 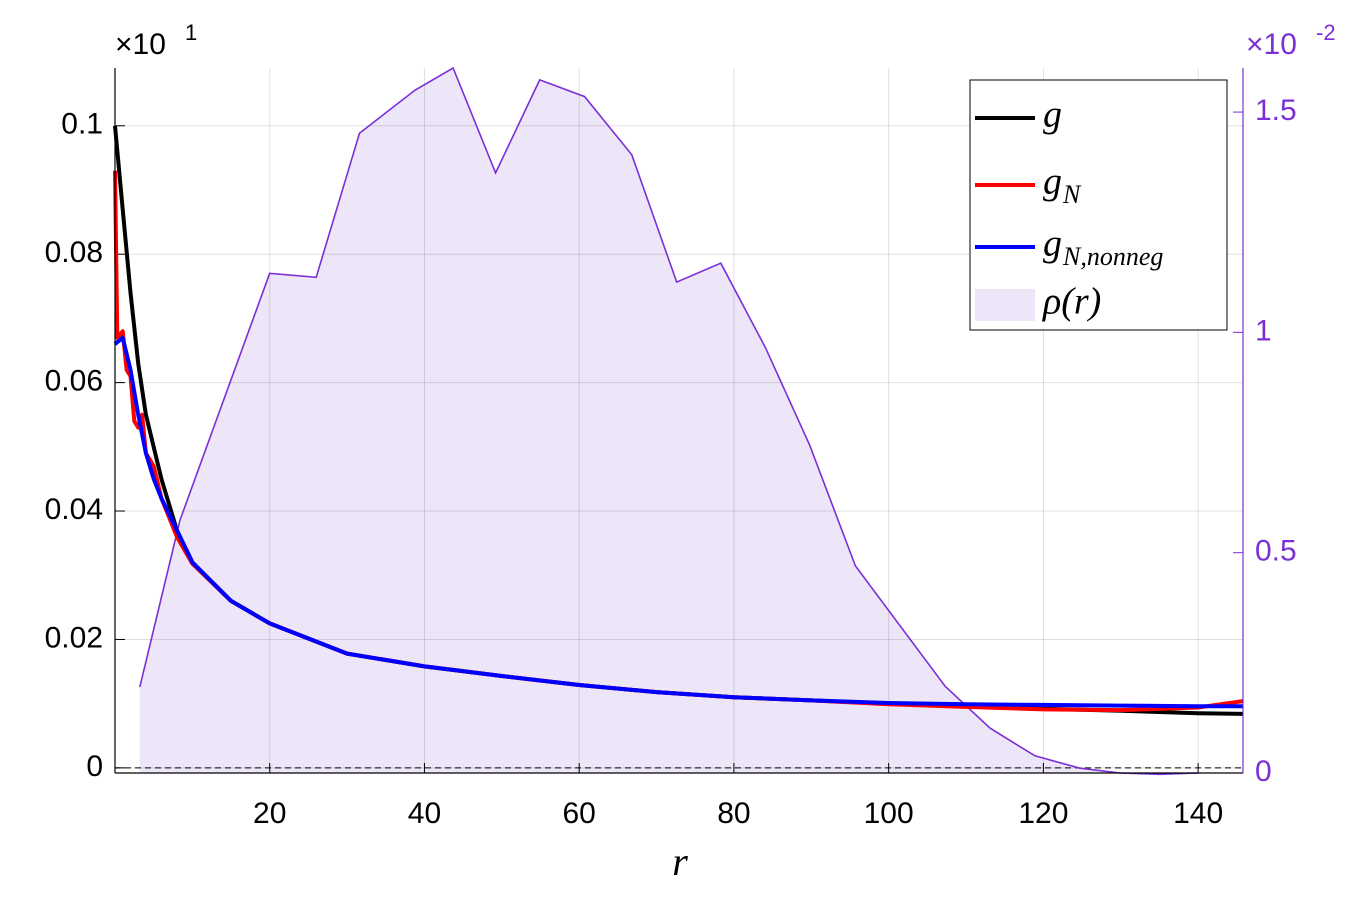 What do you see at coordinates (579, 813) in the screenshot?
I see `x-tick-label: 60` at bounding box center [579, 813].